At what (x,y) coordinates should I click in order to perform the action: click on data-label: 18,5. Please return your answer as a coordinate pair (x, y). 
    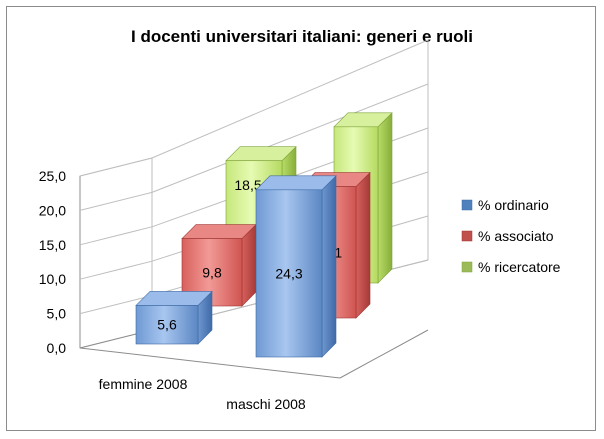
    Looking at the image, I should click on (247, 185).